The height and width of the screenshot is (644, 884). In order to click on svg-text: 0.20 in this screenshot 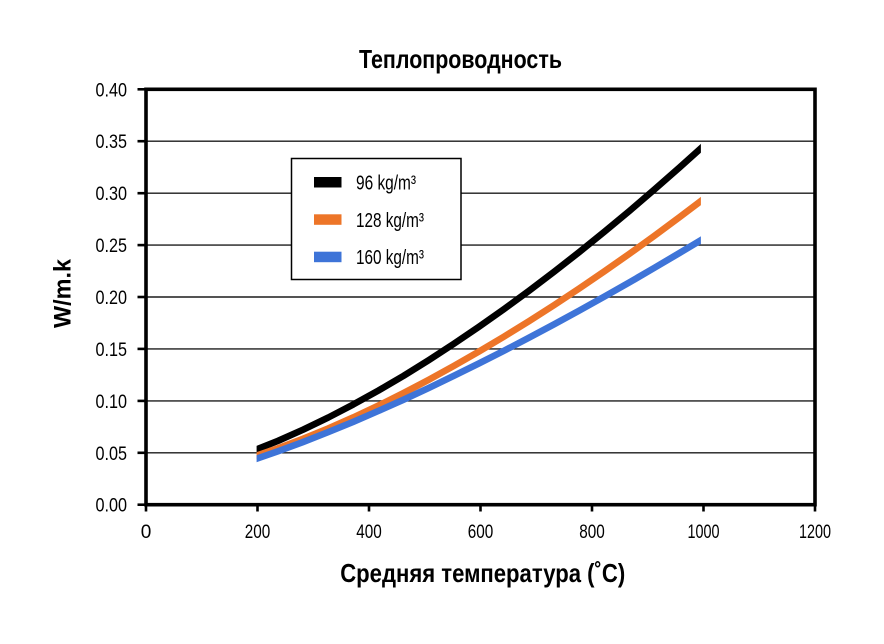, I will do `click(112, 298)`.